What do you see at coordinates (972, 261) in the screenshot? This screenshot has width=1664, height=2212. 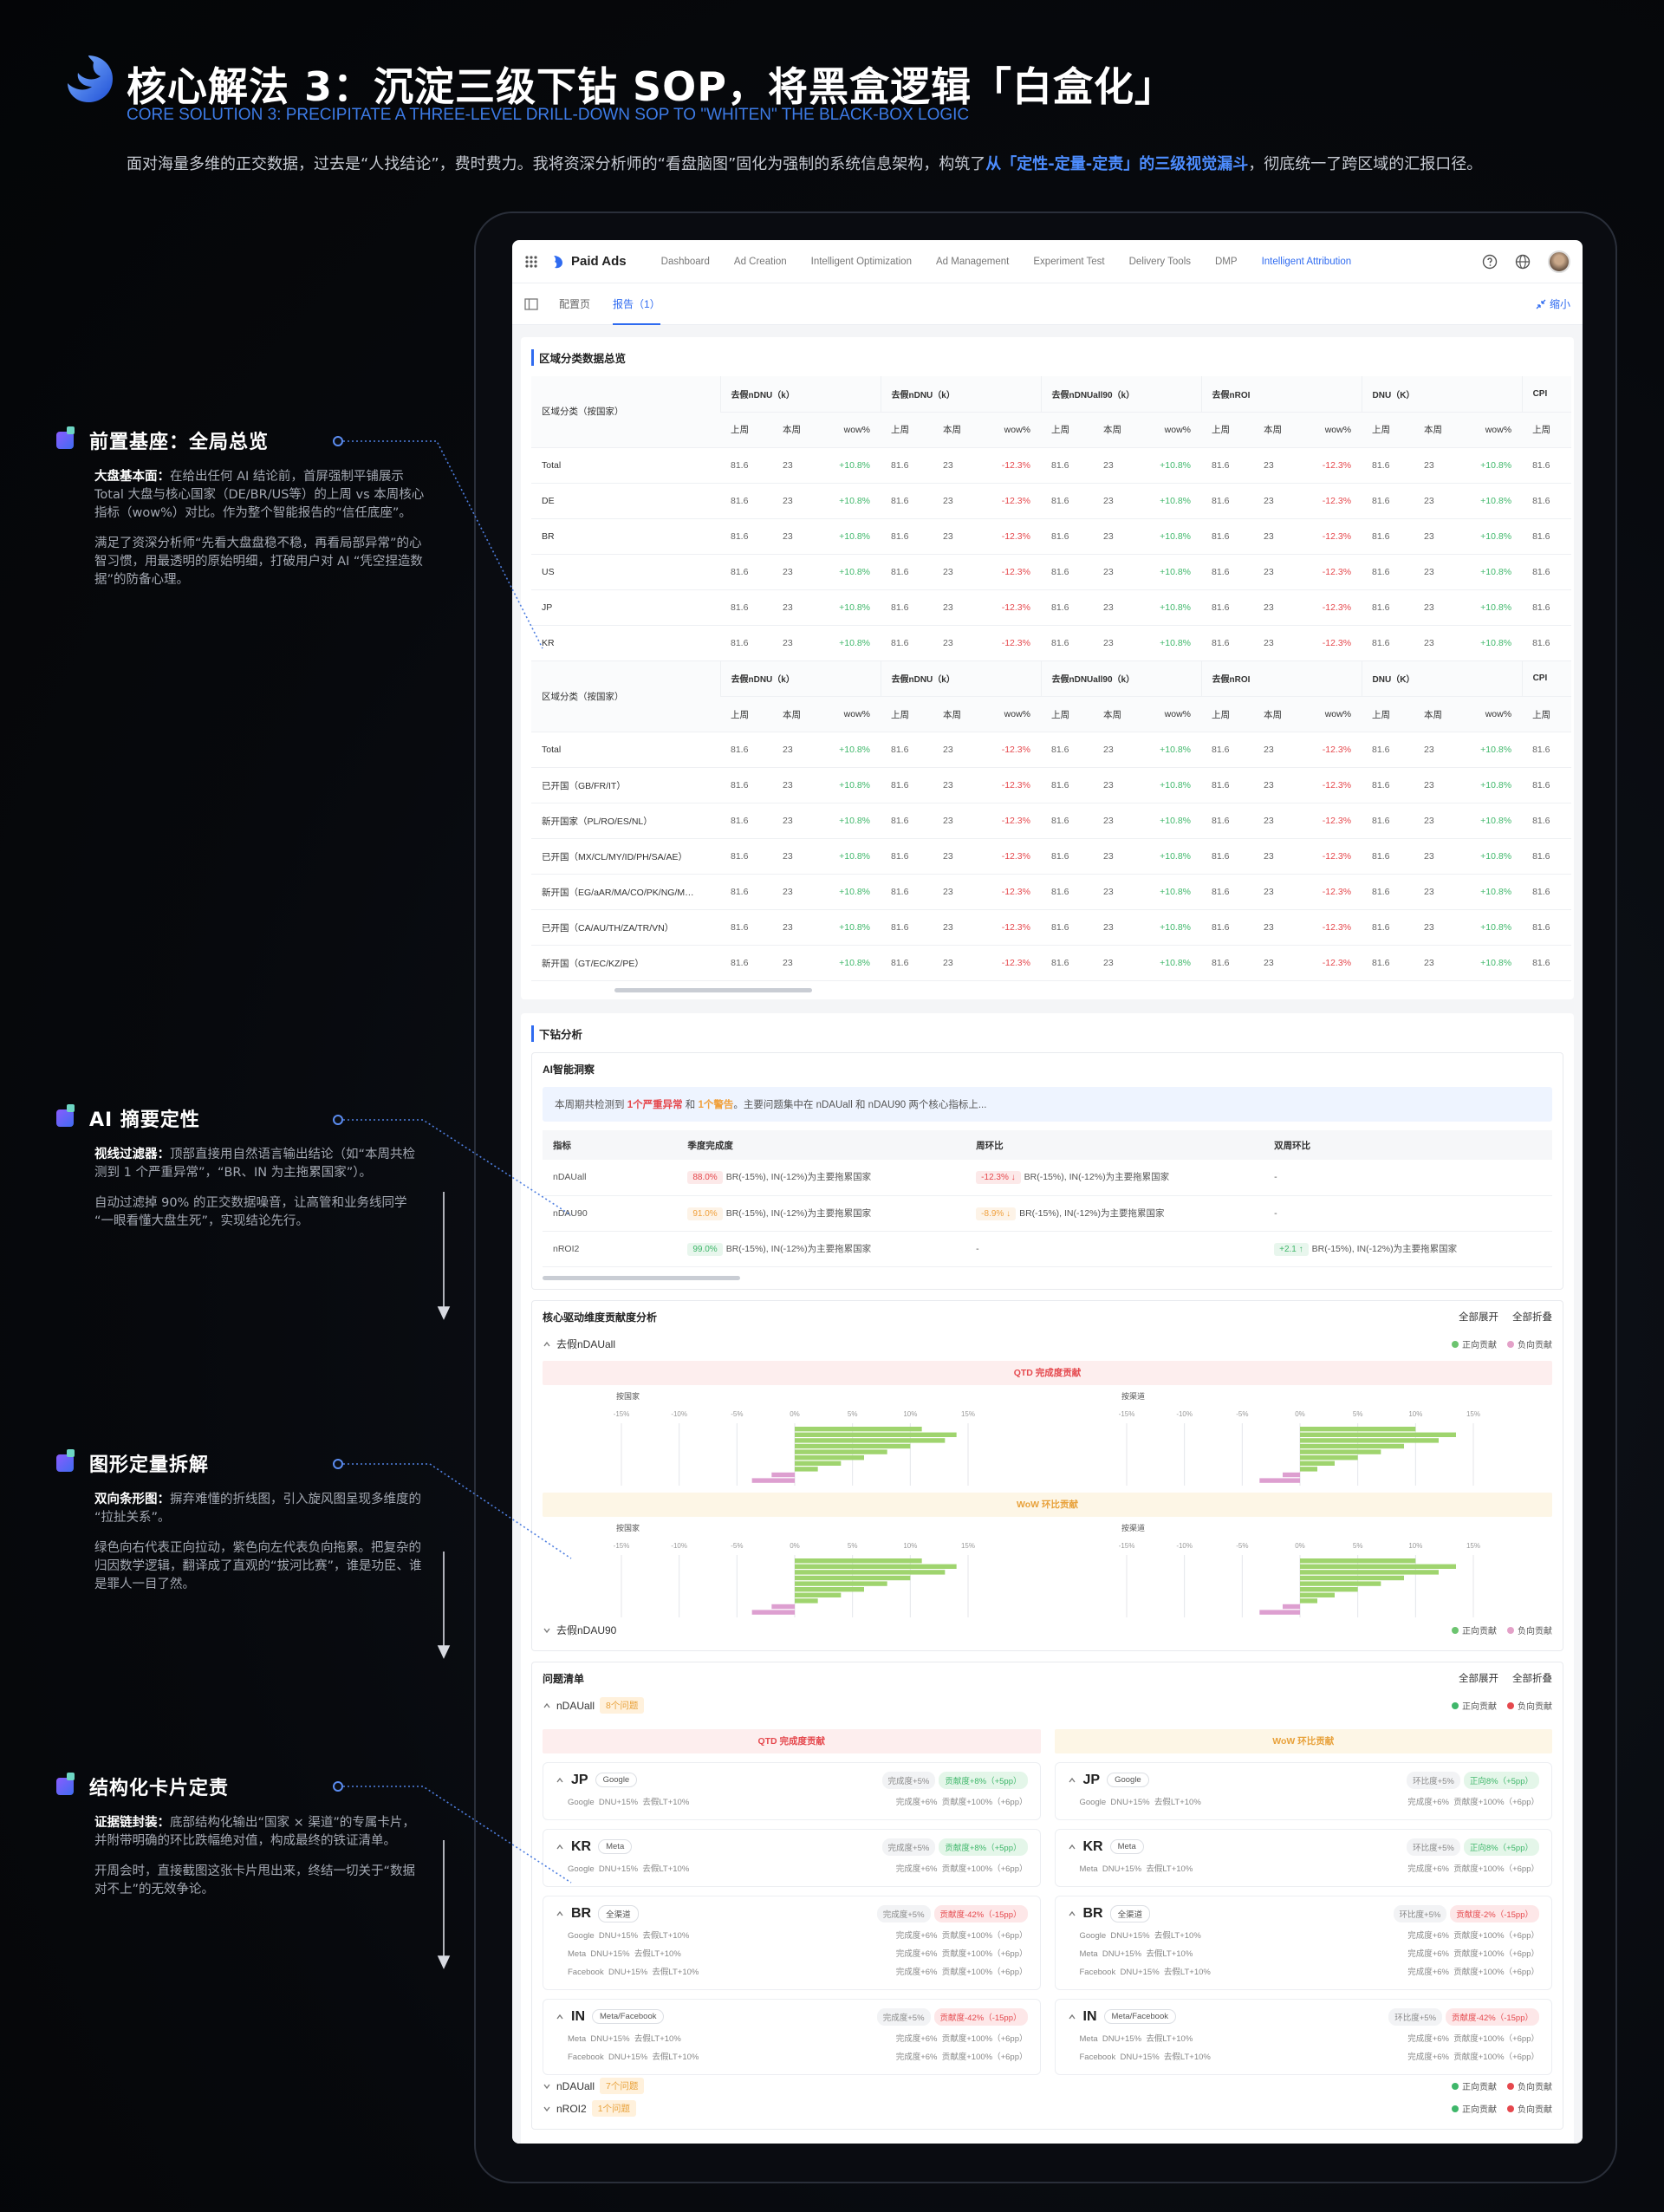 I see `nav-item: Ad Management` at bounding box center [972, 261].